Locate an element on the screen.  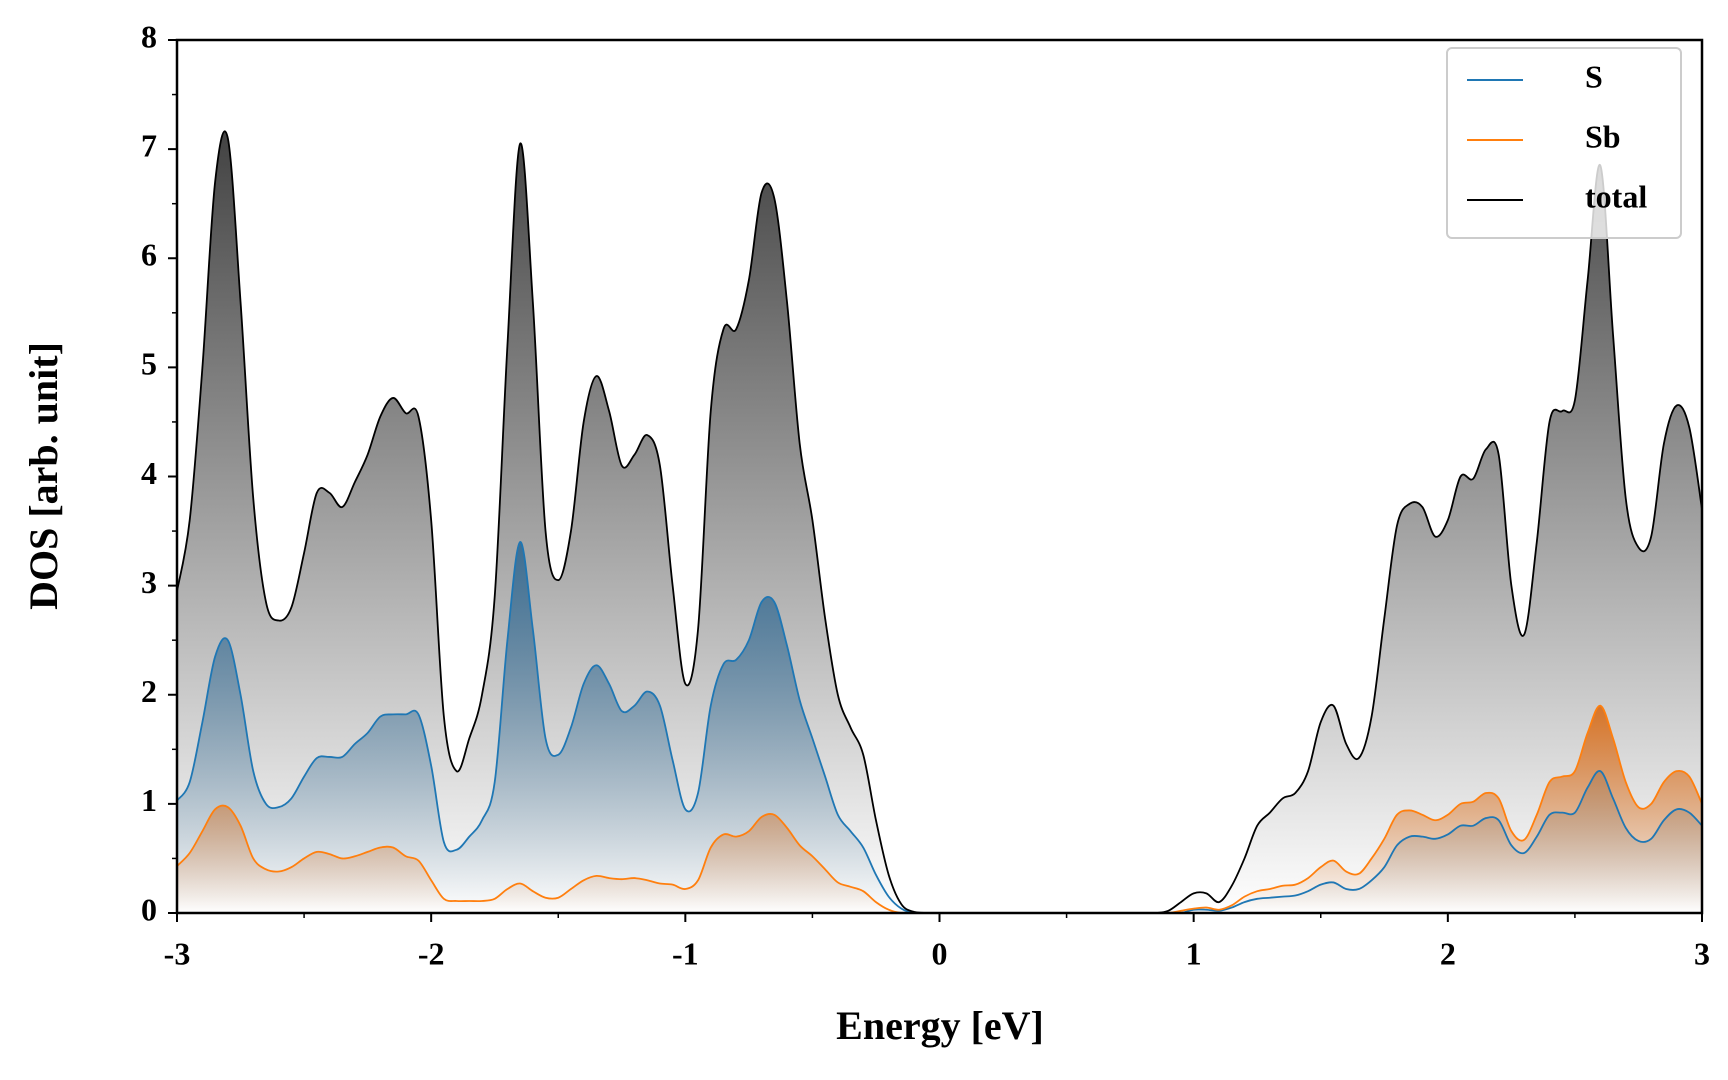
y-tick-label: 0 is located at coordinates (149, 909).